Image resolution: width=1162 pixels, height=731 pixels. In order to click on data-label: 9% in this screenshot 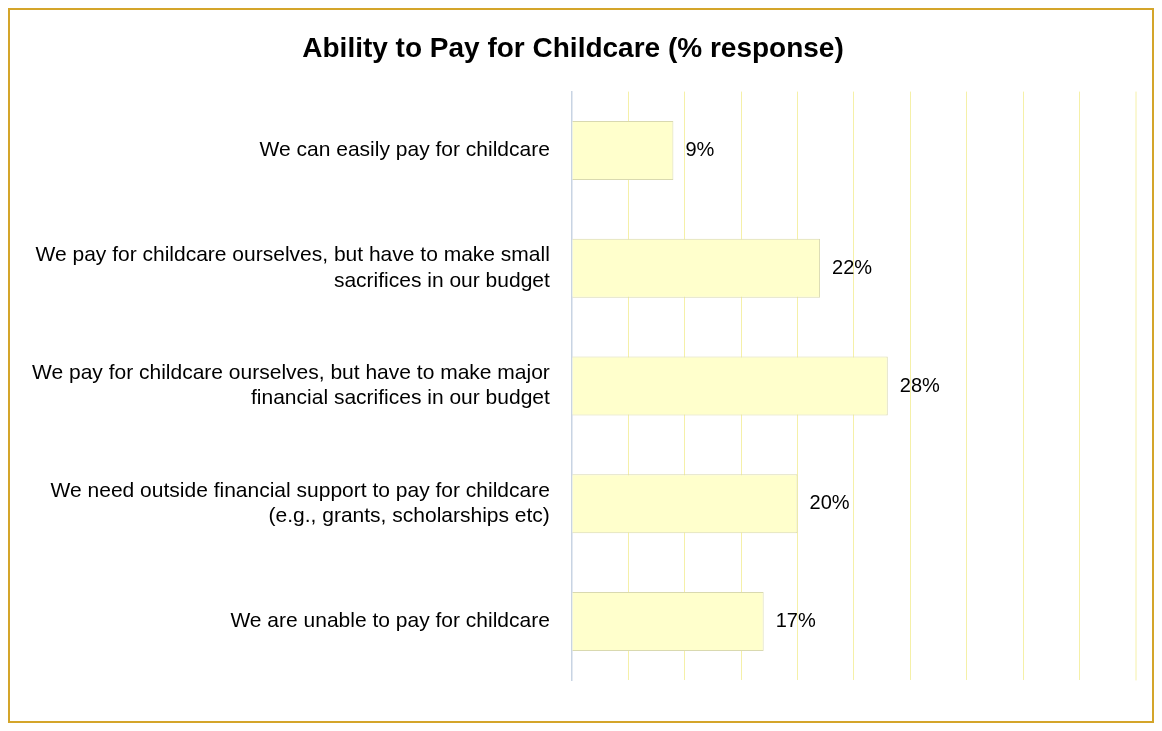, I will do `click(700, 149)`.